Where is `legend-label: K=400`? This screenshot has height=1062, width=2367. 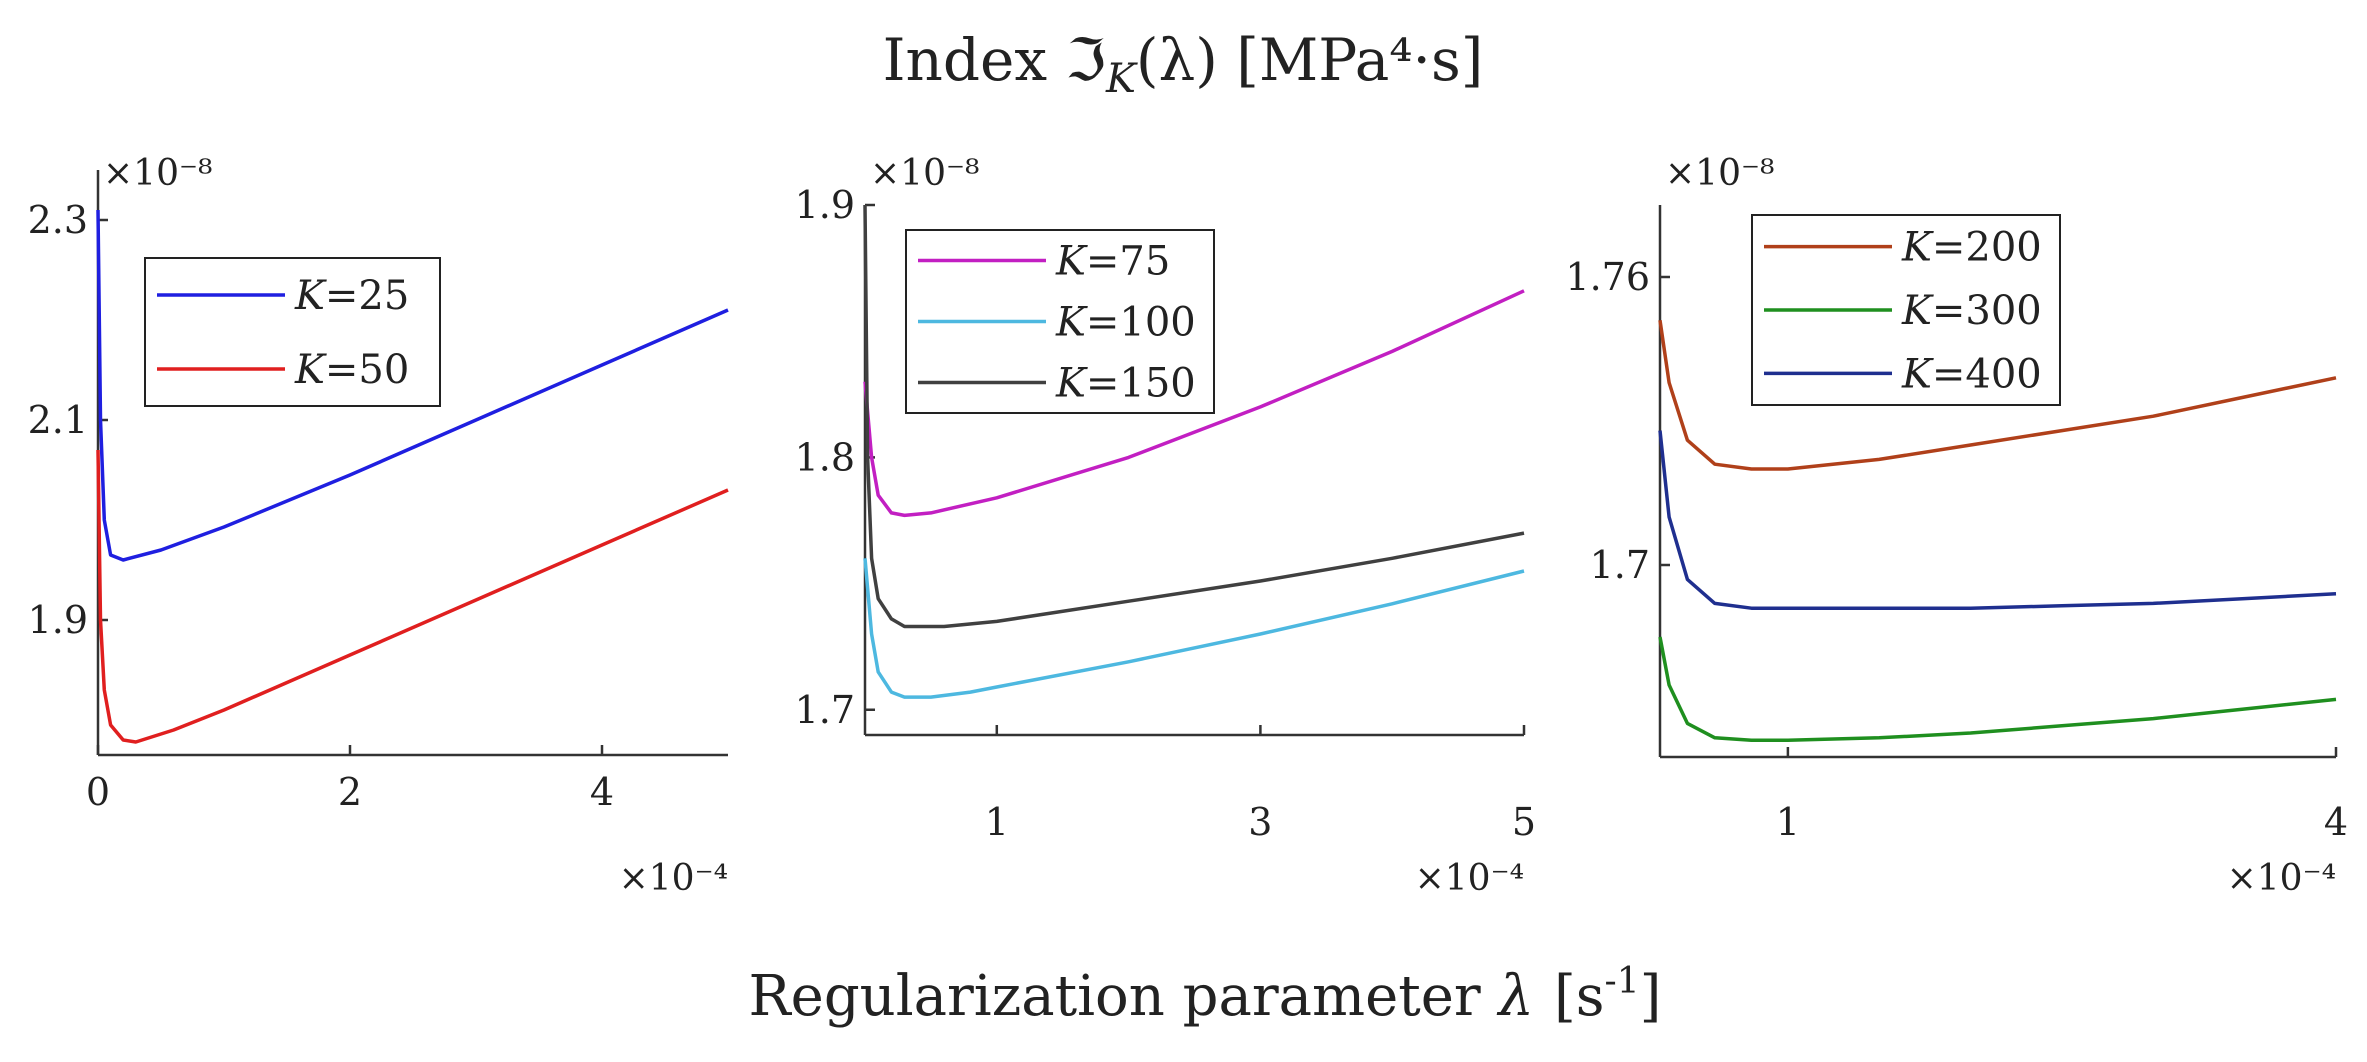 legend-label: K=400 is located at coordinates (1971, 374).